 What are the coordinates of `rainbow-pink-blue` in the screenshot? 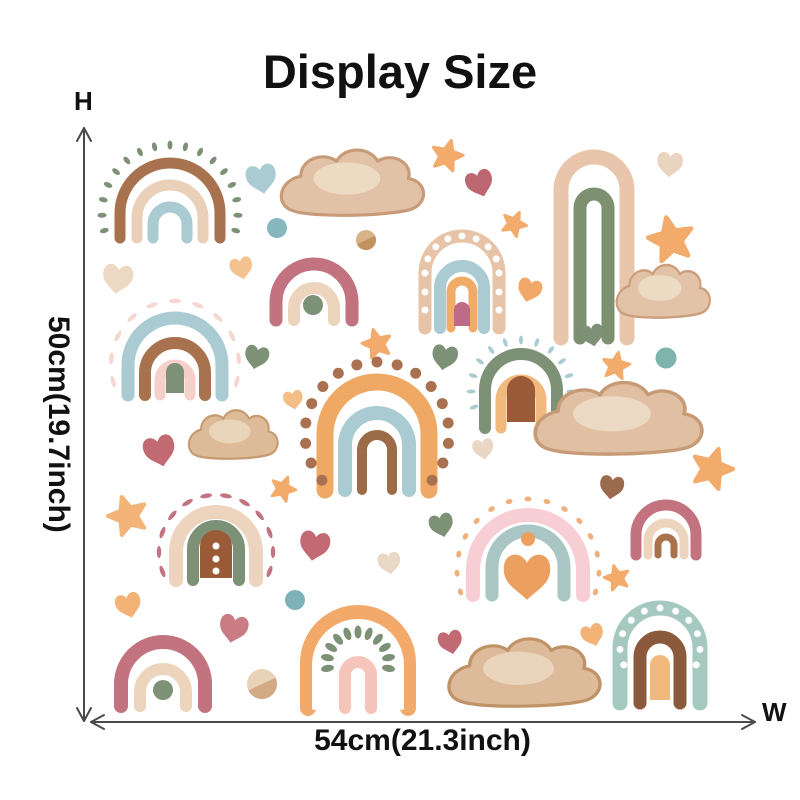 It's located at (528, 555).